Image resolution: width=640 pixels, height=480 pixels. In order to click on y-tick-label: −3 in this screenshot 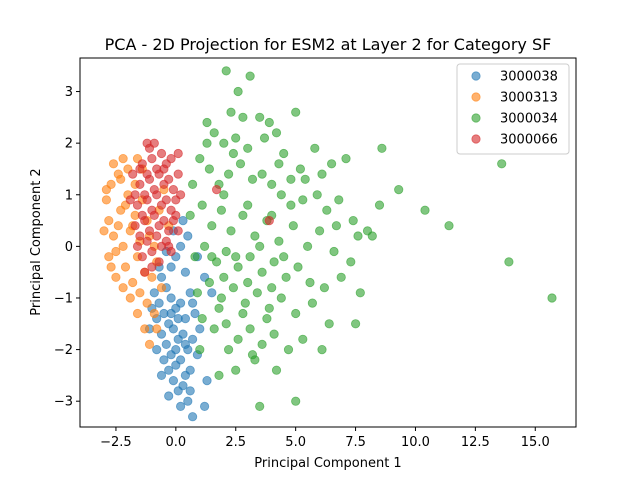, I will do `click(63, 402)`.